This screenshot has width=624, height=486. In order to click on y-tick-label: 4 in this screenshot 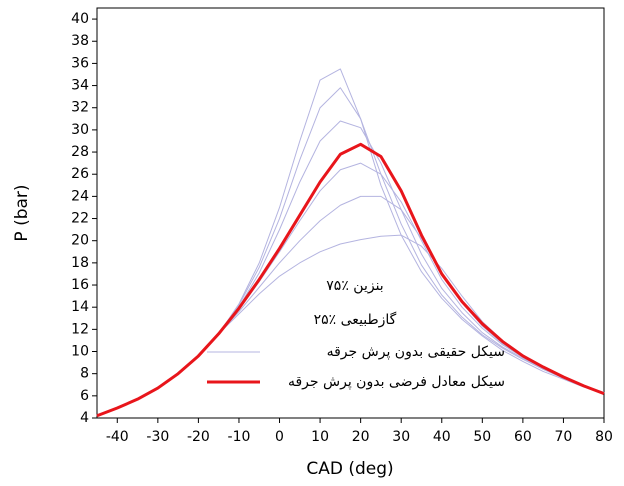, I will do `click(84, 418)`.